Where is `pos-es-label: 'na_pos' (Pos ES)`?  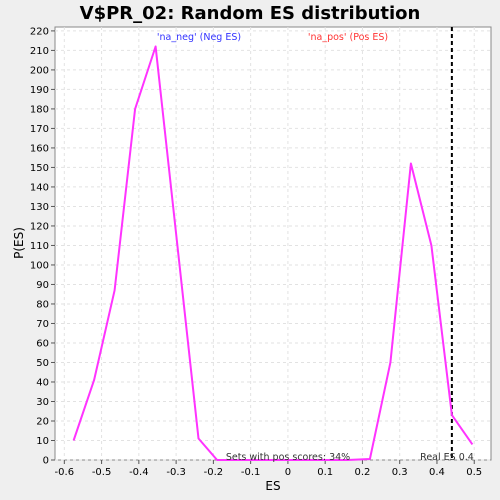
pos-es-label: 'na_pos' (Pos ES) is located at coordinates (348, 37).